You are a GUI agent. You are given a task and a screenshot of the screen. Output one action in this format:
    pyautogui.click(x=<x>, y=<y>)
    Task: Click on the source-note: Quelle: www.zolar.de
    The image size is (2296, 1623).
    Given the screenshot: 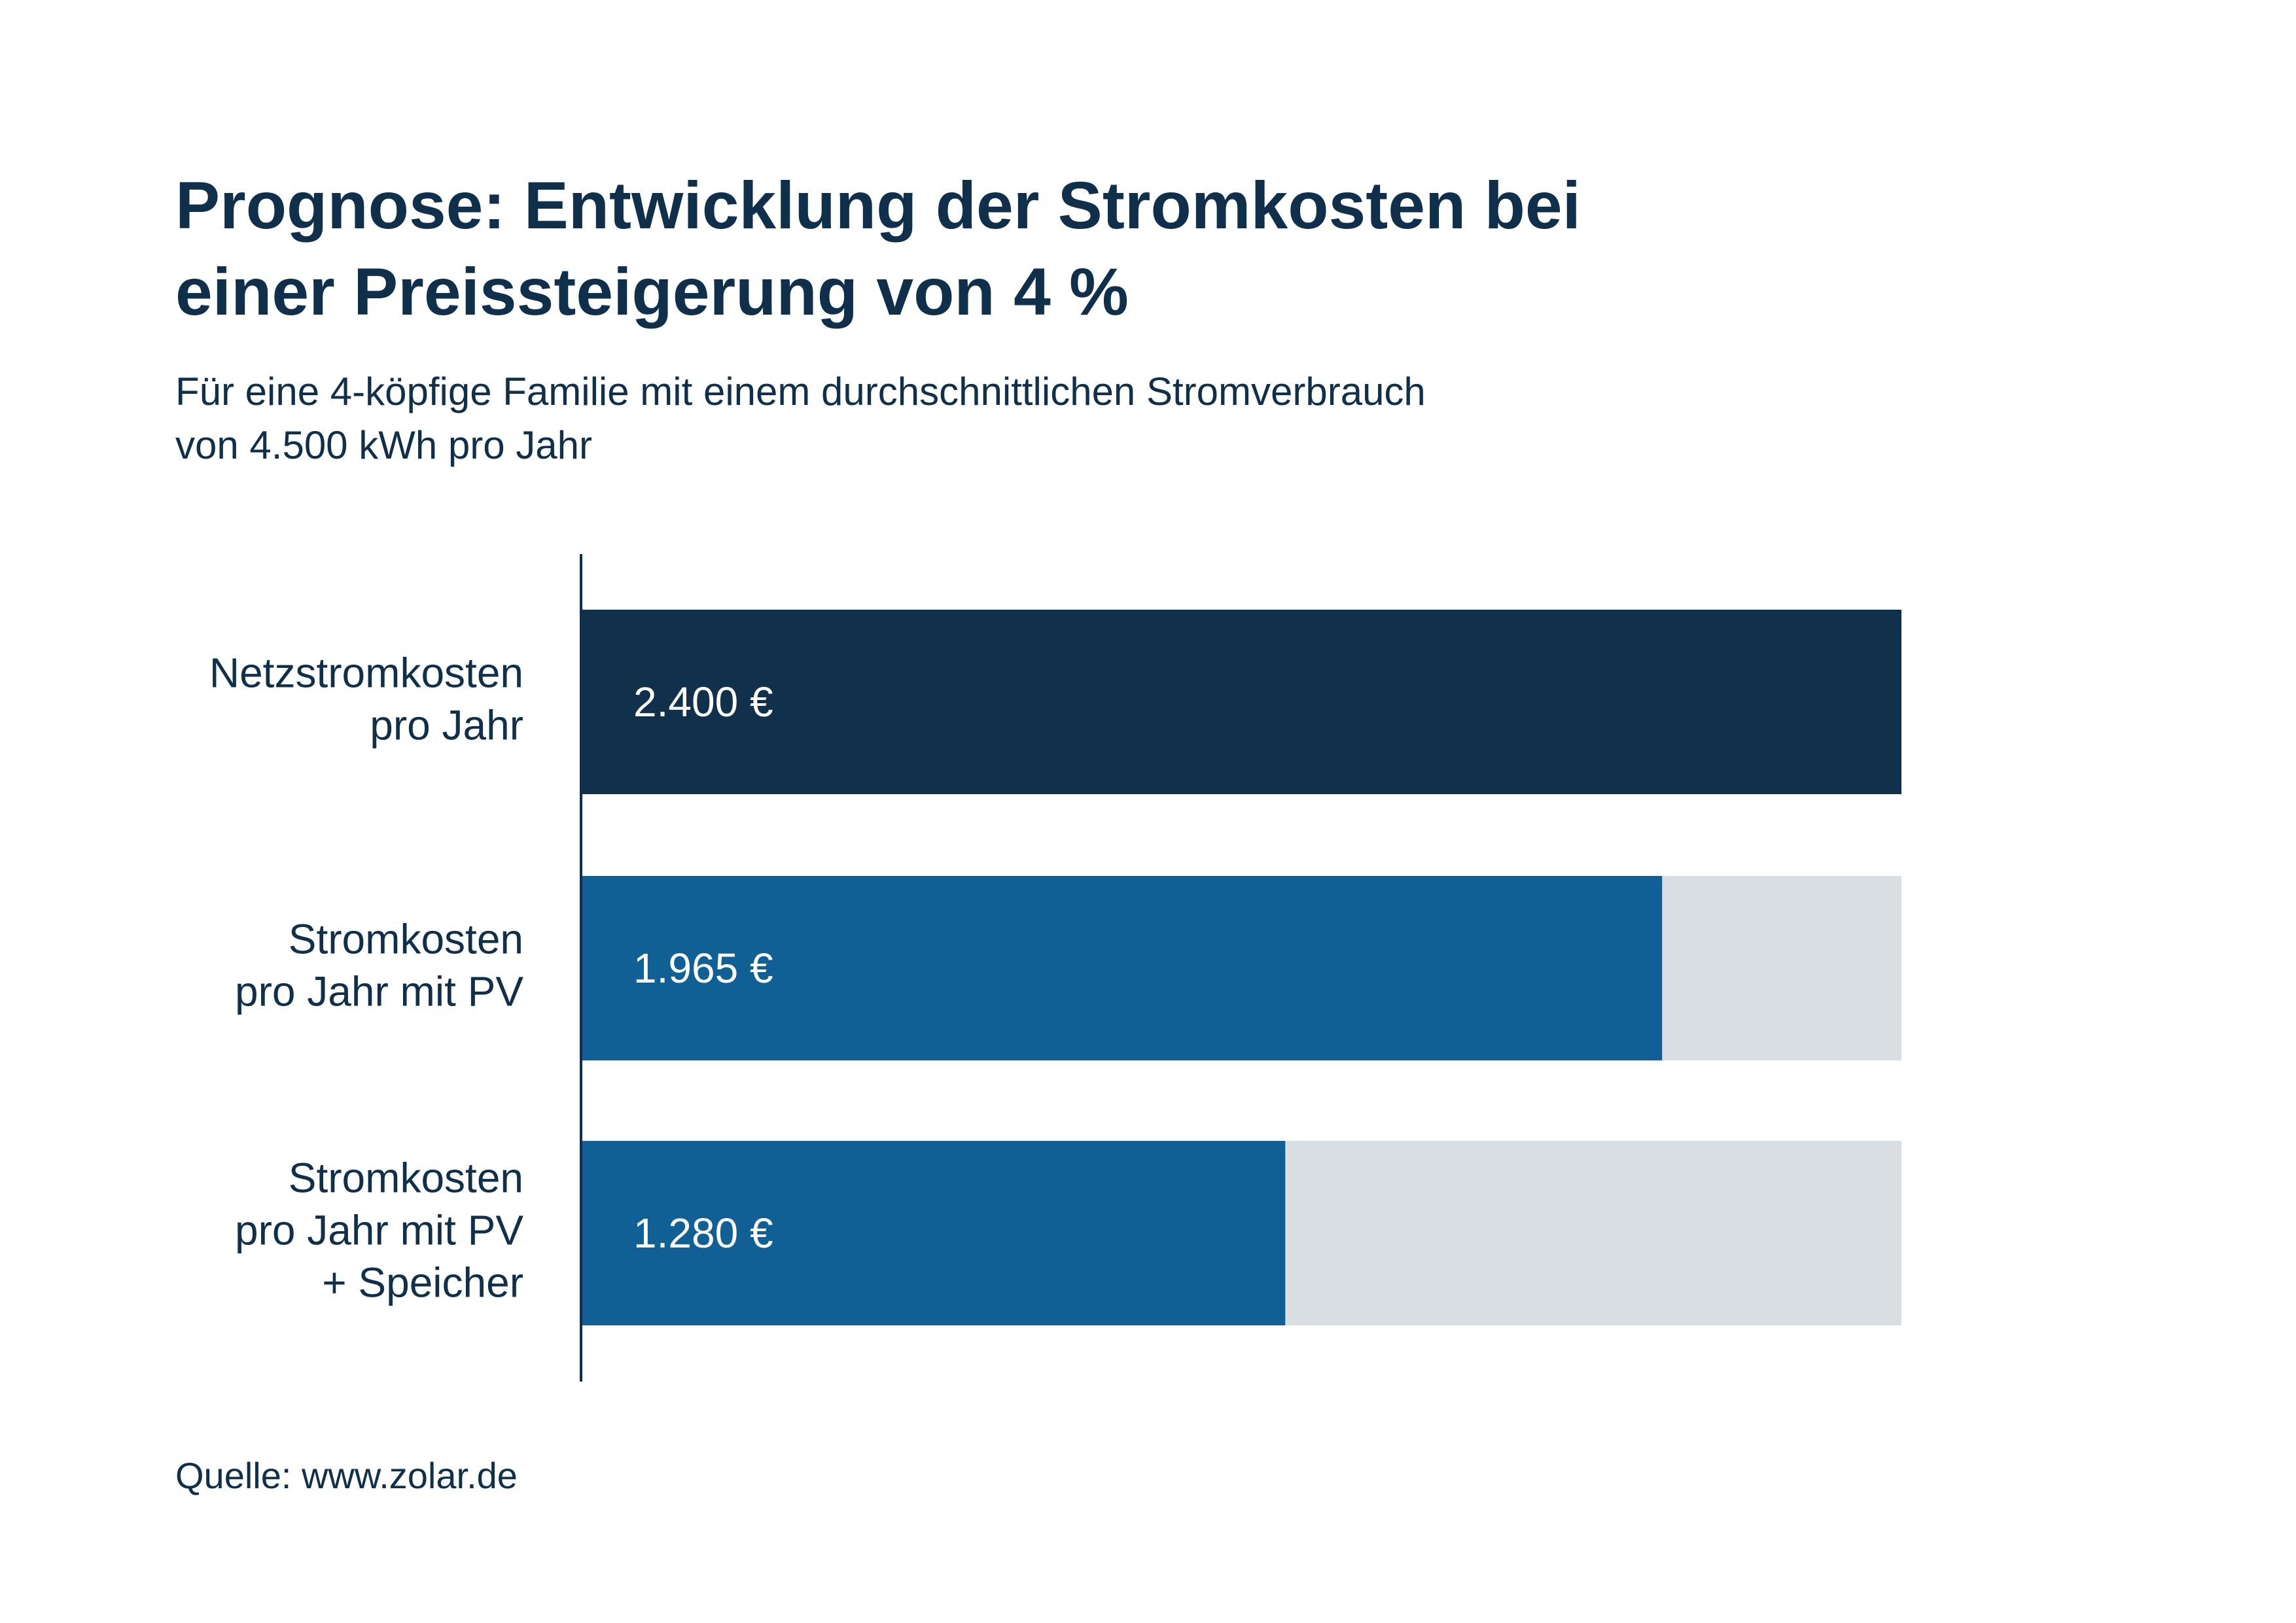 What is the action you would take?
    pyautogui.click(x=346, y=1475)
    